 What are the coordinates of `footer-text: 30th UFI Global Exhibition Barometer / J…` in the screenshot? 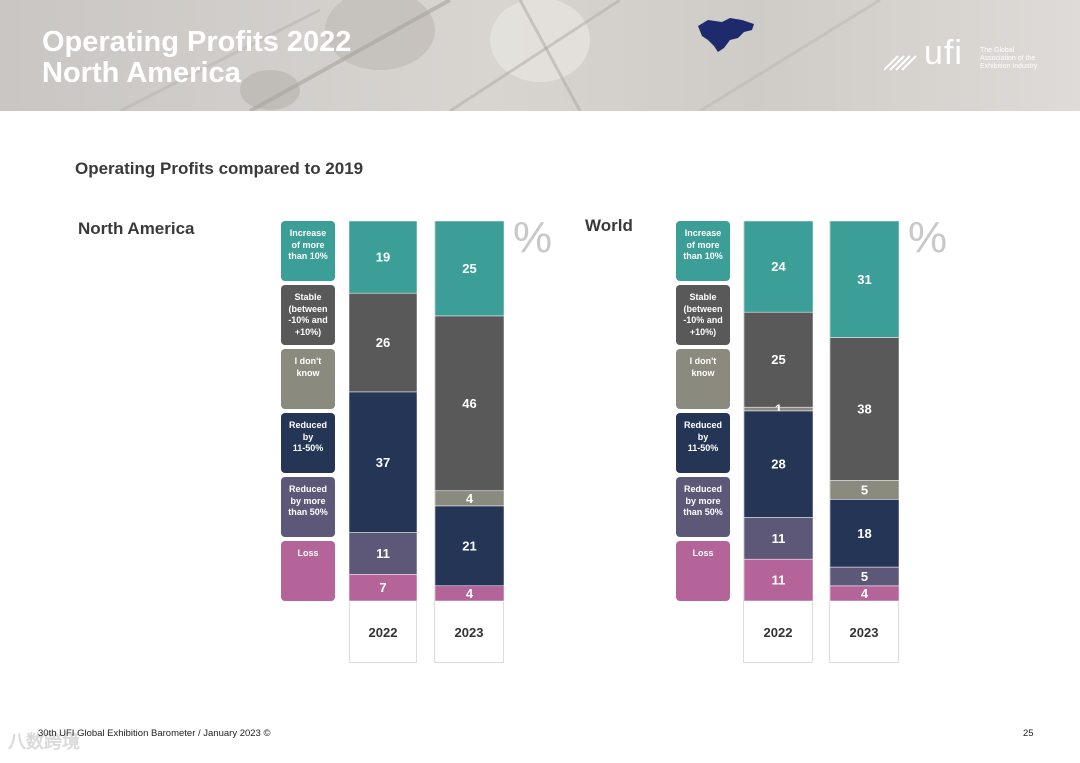 It's located at (154, 733).